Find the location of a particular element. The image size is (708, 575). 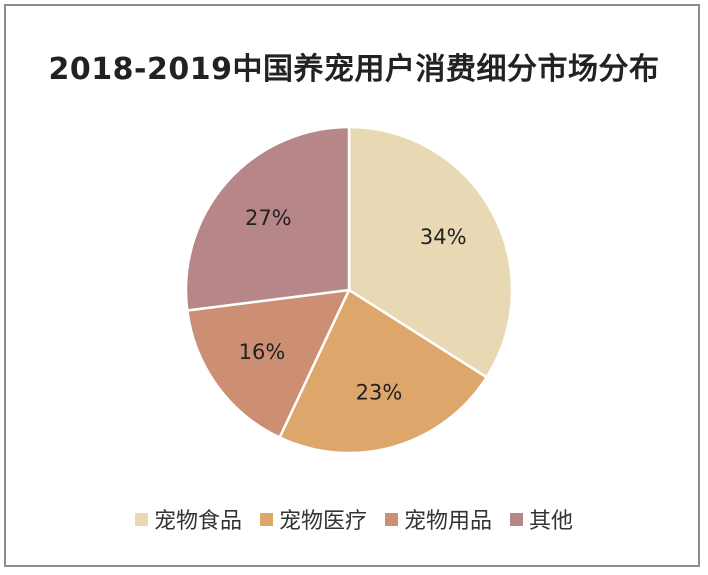

pie-label-pet-food: 34% is located at coordinates (443, 237).